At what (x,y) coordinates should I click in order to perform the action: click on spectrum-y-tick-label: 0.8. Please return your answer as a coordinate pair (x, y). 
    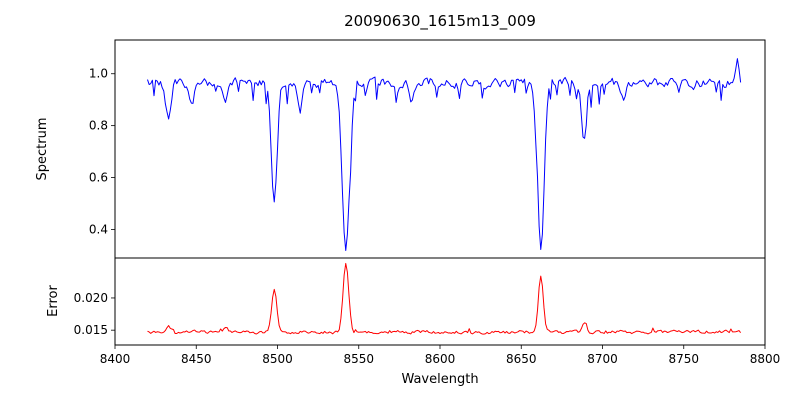
    Looking at the image, I should click on (98, 126).